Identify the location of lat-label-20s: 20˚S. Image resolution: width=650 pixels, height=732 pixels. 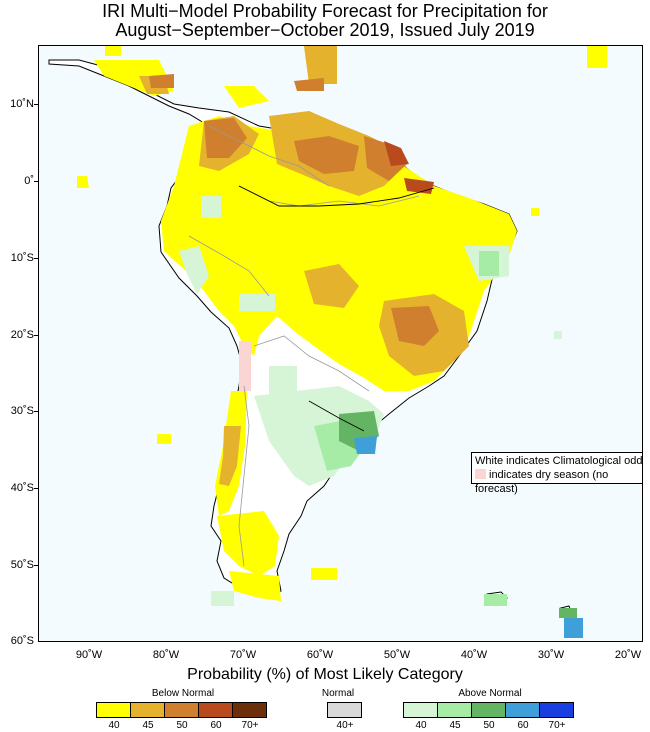
(22, 335).